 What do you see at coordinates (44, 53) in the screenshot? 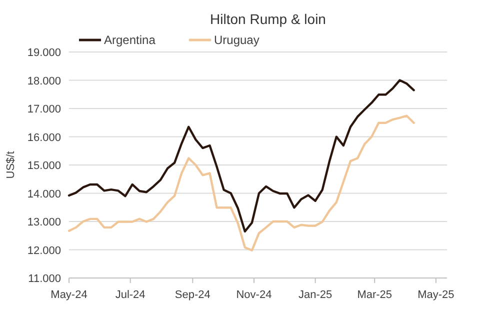
I see `y-tick-label: 19.000` at bounding box center [44, 53].